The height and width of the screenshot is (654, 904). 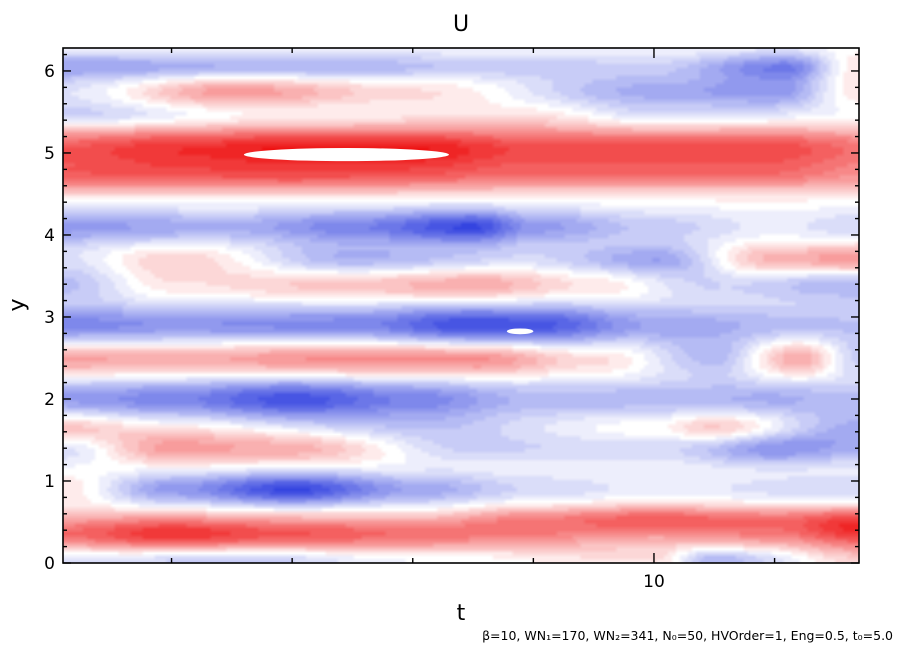 I want to click on y-tick-label: 2, so click(x=49, y=400).